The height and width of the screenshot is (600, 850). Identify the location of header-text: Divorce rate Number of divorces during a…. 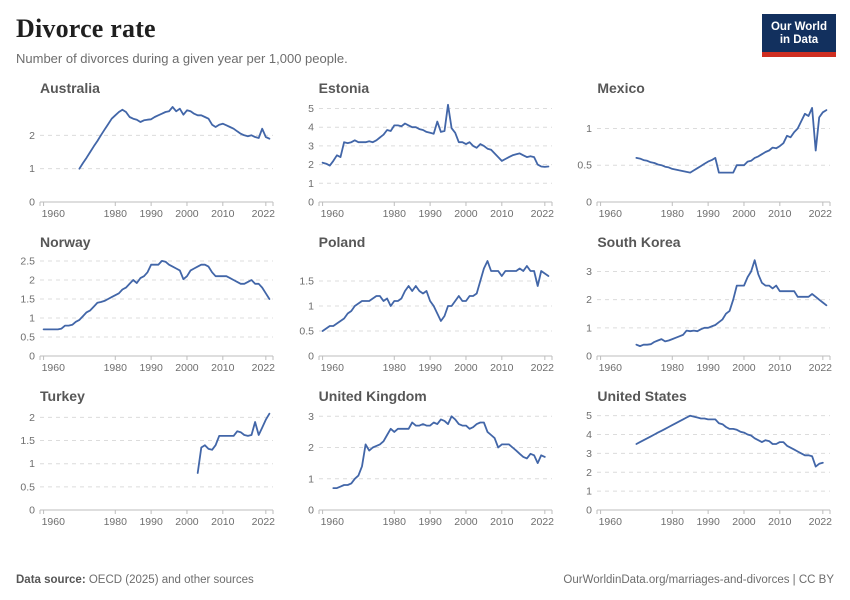
(181, 39).